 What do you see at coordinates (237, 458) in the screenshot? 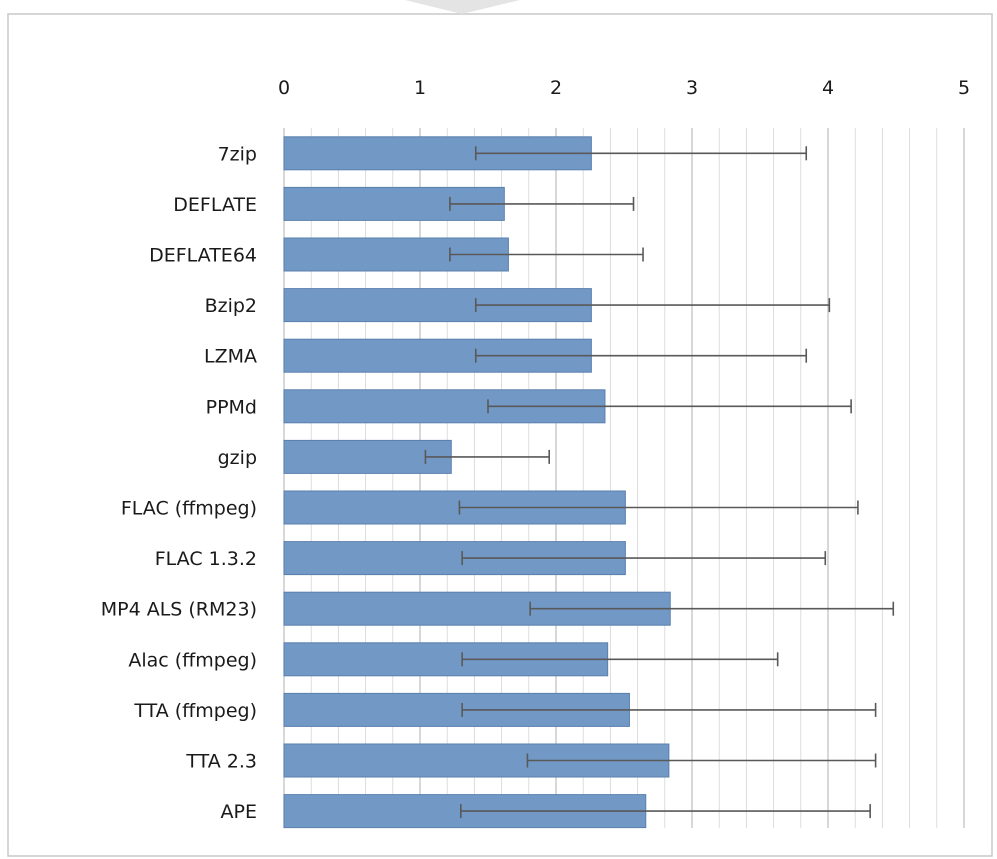
I see `category-label: gzip` at bounding box center [237, 458].